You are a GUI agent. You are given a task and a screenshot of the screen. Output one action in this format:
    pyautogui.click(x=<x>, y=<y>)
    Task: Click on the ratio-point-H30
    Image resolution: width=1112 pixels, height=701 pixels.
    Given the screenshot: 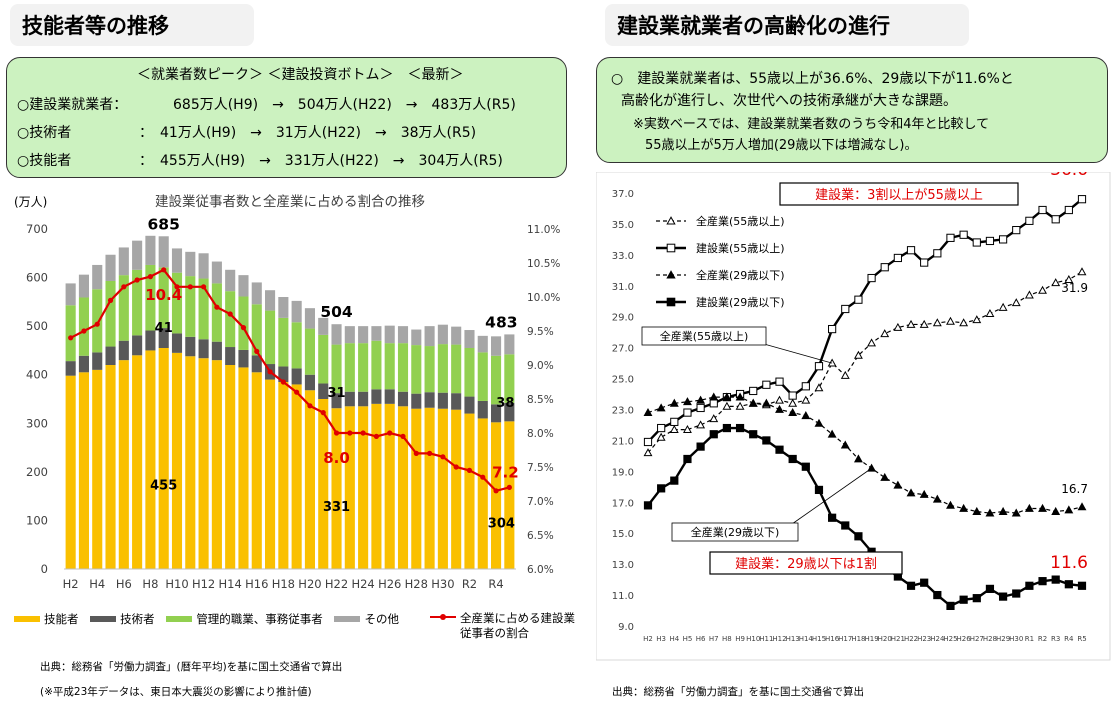 What is the action you would take?
    pyautogui.click(x=443, y=457)
    